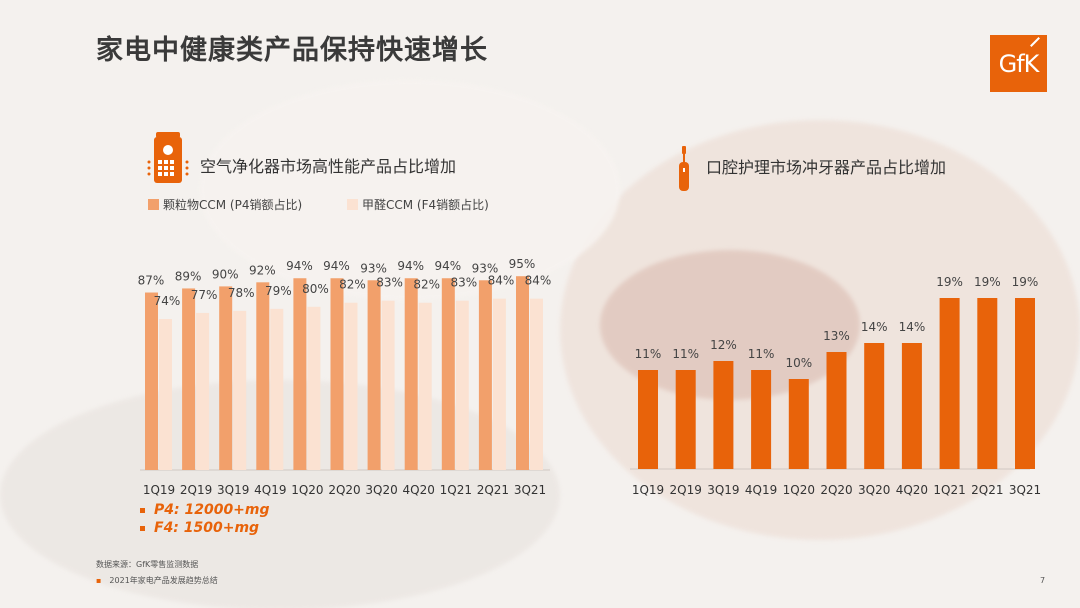 The height and width of the screenshot is (608, 1080). Describe the element at coordinates (270, 490) in the screenshot. I see `tick-label: 4Q19` at that location.